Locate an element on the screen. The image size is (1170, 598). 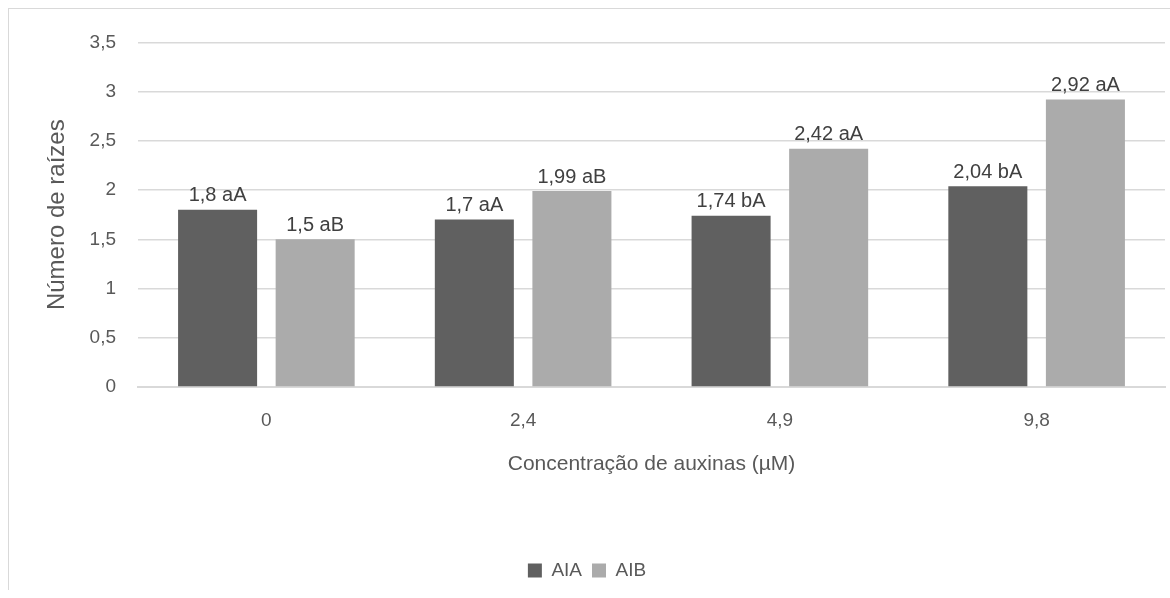
y-tick-label: 0 is located at coordinates (110, 386).